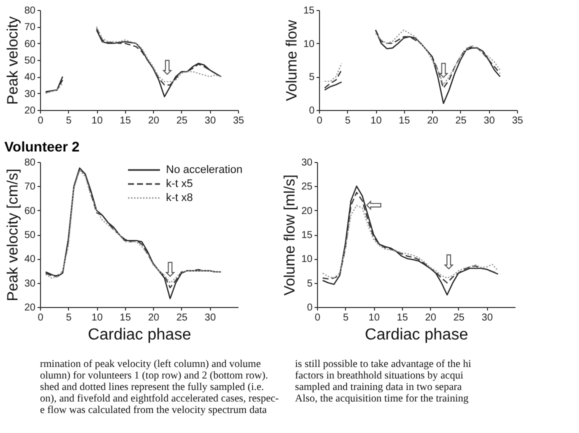  Describe the element at coordinates (374, 204) in the screenshot. I see `annotation: ⇦` at that location.